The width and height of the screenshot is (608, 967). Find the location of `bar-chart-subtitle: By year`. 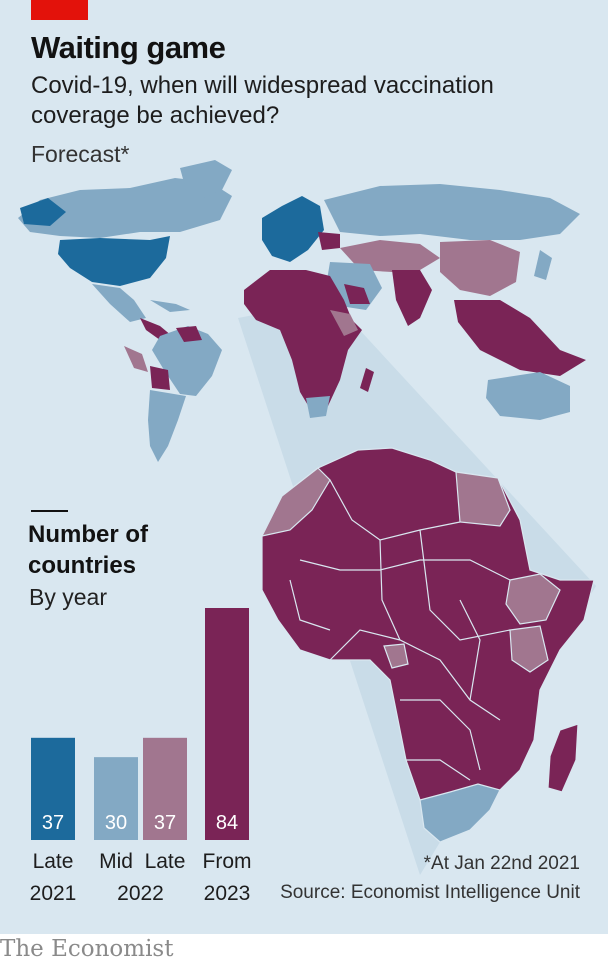

bar-chart-subtitle: By year is located at coordinates (68, 597).